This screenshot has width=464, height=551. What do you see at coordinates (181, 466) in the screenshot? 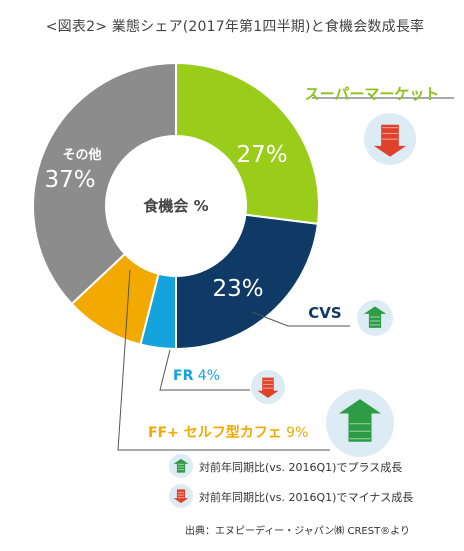
I see `legend-up-icon` at bounding box center [181, 466].